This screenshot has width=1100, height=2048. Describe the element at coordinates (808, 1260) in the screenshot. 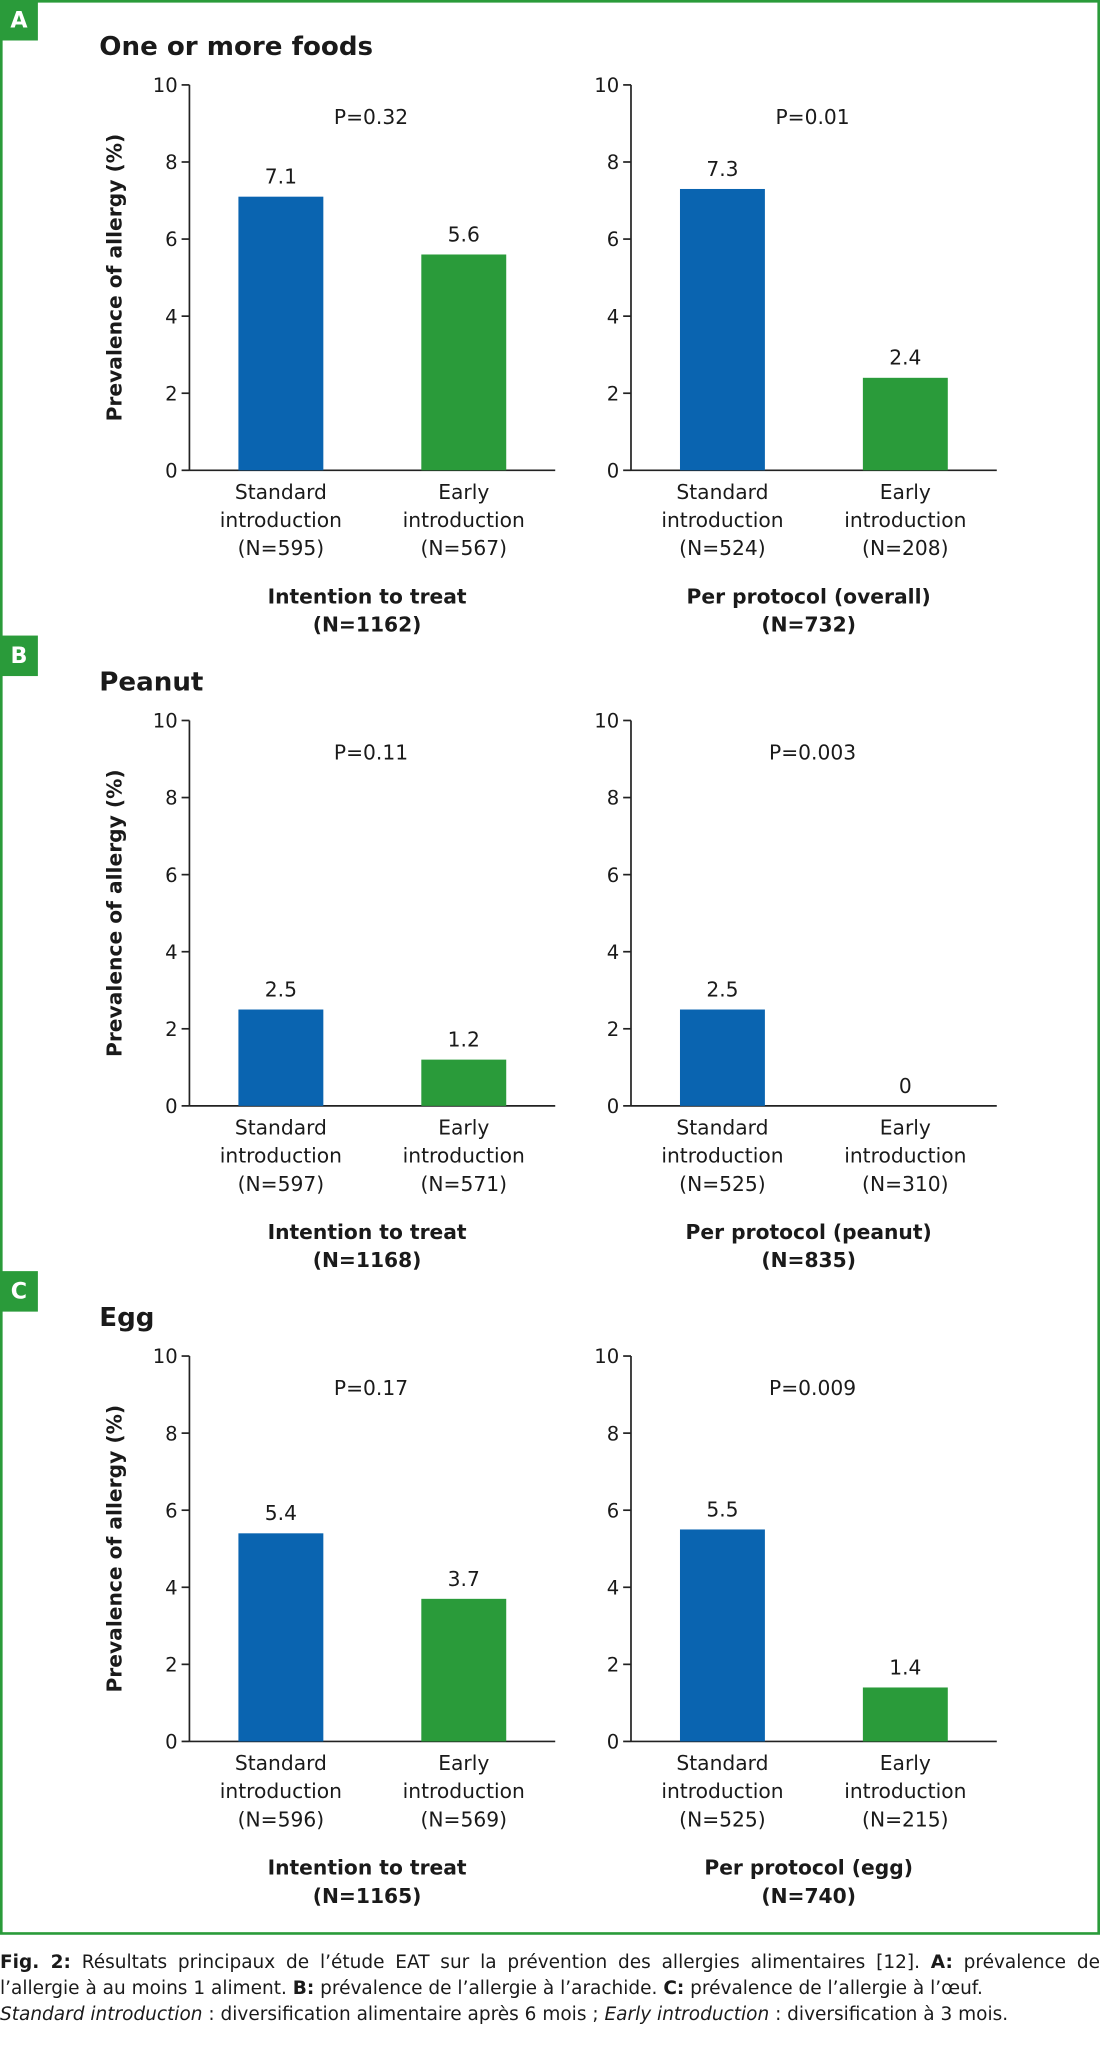

I see `x-axis-label: (N=835)` at that location.